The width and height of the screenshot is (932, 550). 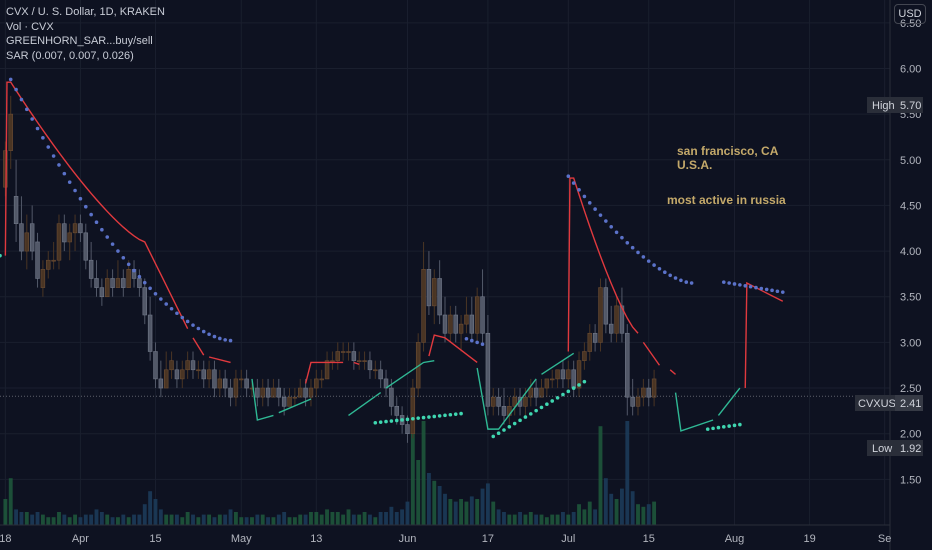 I want to click on symbol-title: CVX / U. S. Dollar, 1D, KRAKEN, so click(x=85, y=12).